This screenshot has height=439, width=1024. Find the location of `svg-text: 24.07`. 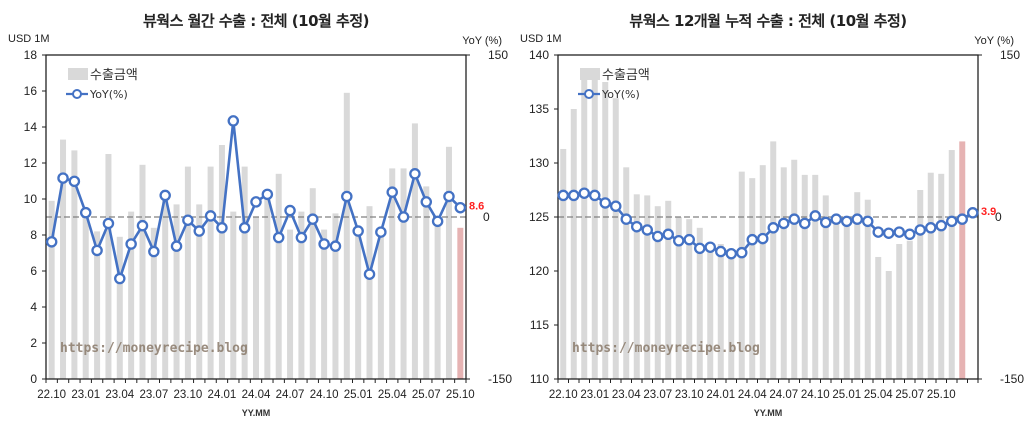

svg-text: 24.07 is located at coordinates (783, 395).